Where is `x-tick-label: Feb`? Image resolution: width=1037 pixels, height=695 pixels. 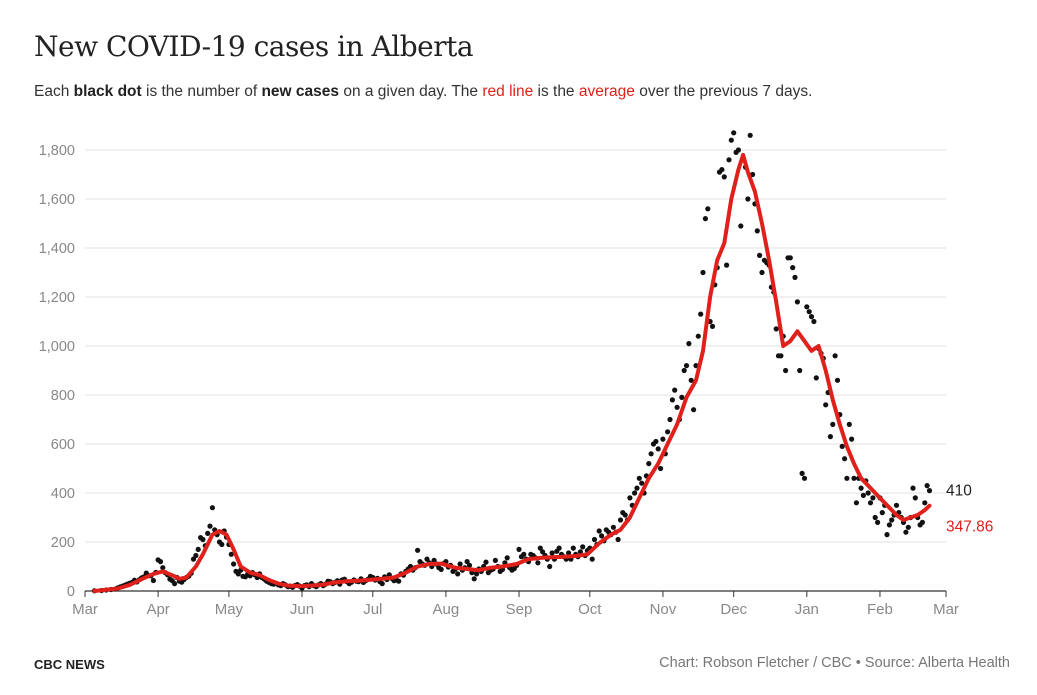
x-tick-label: Feb is located at coordinates (880, 609).